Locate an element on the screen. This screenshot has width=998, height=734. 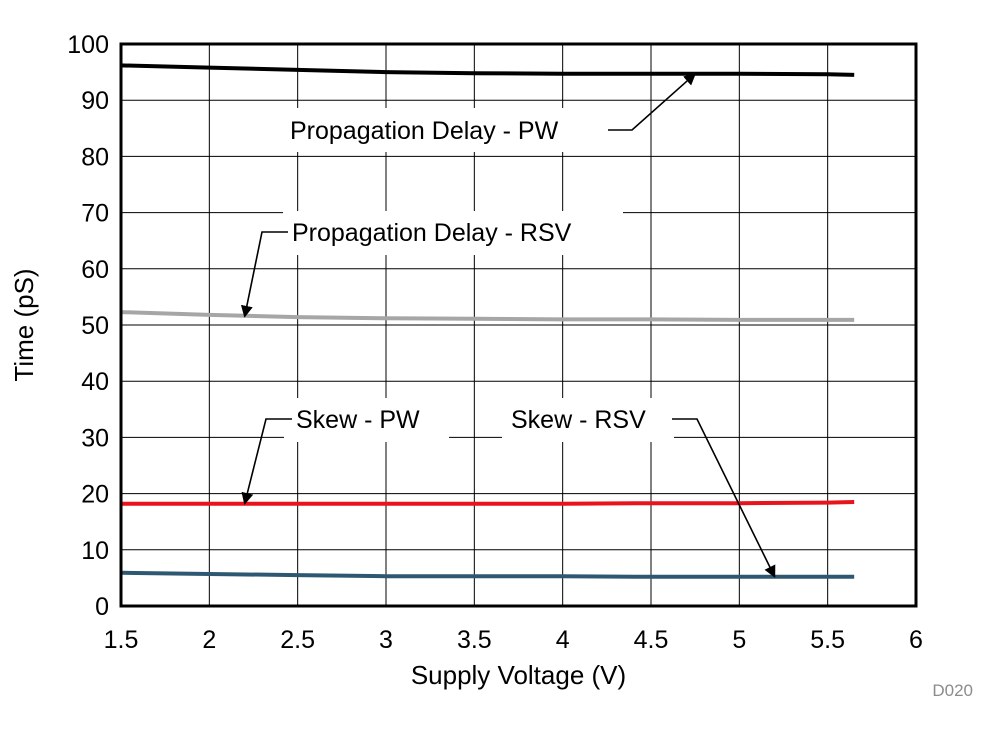
figure-code: D020 is located at coordinates (952, 690).